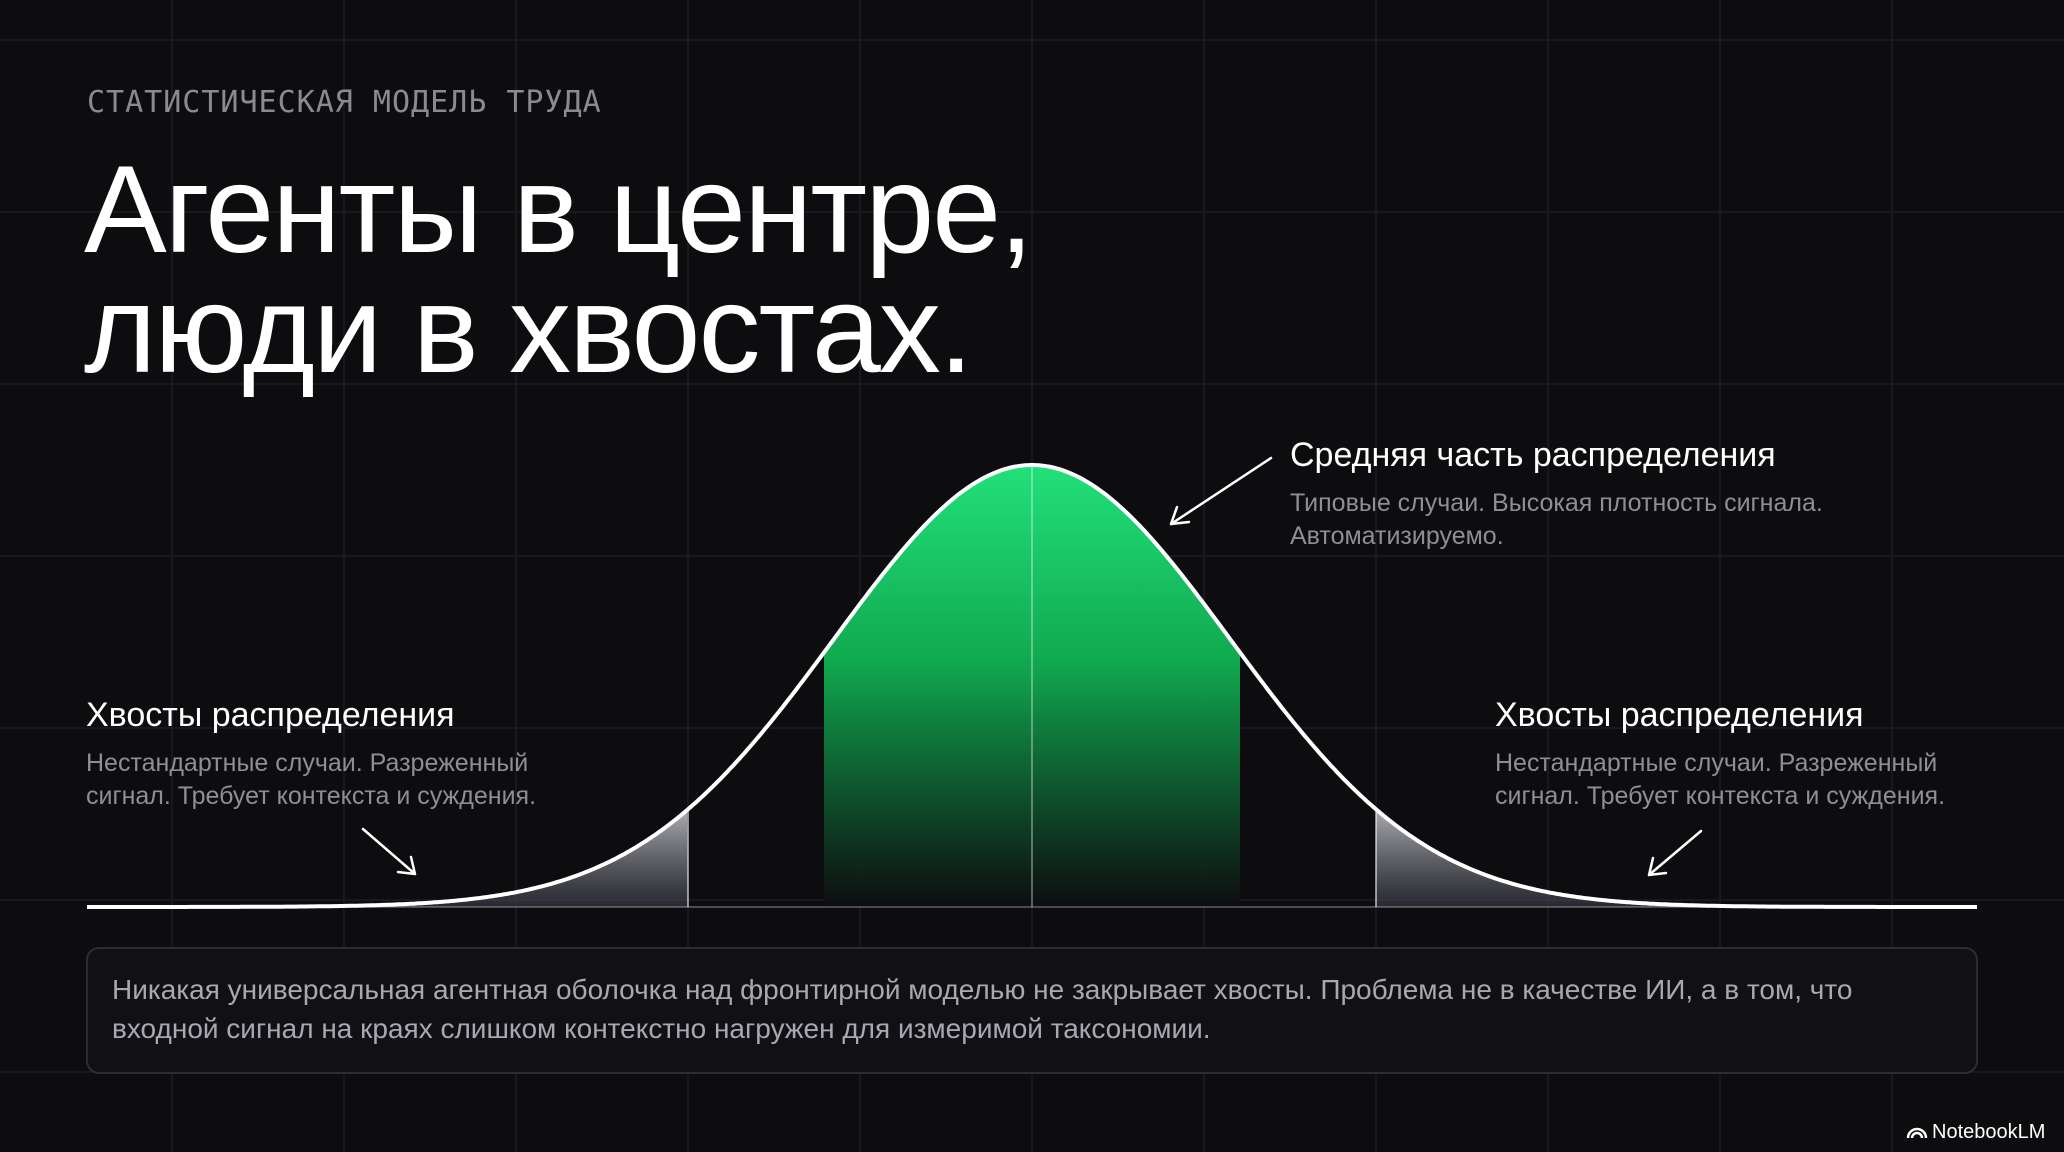 The image size is (2064, 1152). I want to click on title-line: люди в хвостах., so click(527, 330).